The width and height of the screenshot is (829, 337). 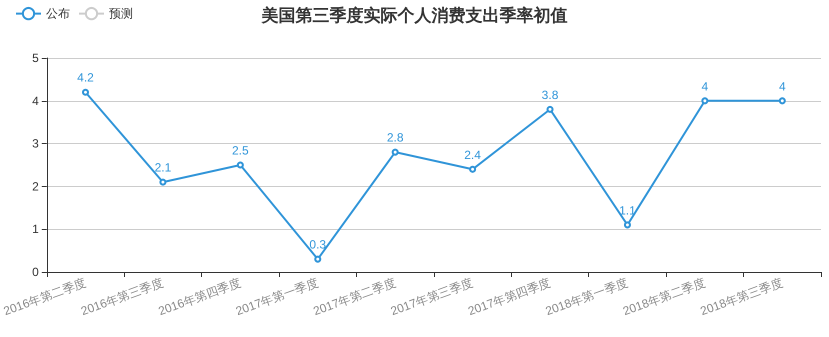 I want to click on data-label: 2.8, so click(x=395, y=137).